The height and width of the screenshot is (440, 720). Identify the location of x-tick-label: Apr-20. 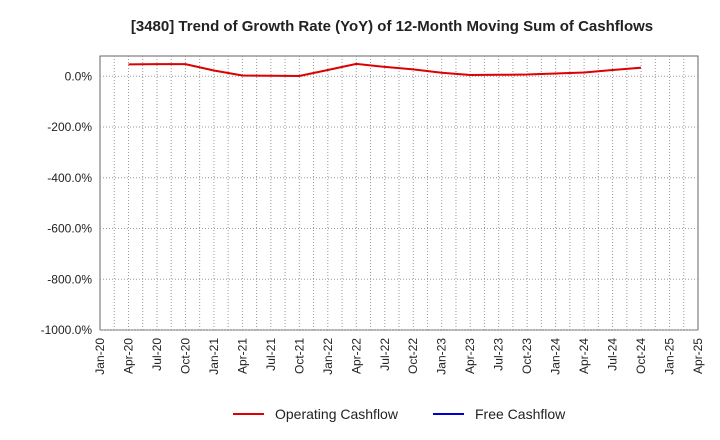
(128, 356).